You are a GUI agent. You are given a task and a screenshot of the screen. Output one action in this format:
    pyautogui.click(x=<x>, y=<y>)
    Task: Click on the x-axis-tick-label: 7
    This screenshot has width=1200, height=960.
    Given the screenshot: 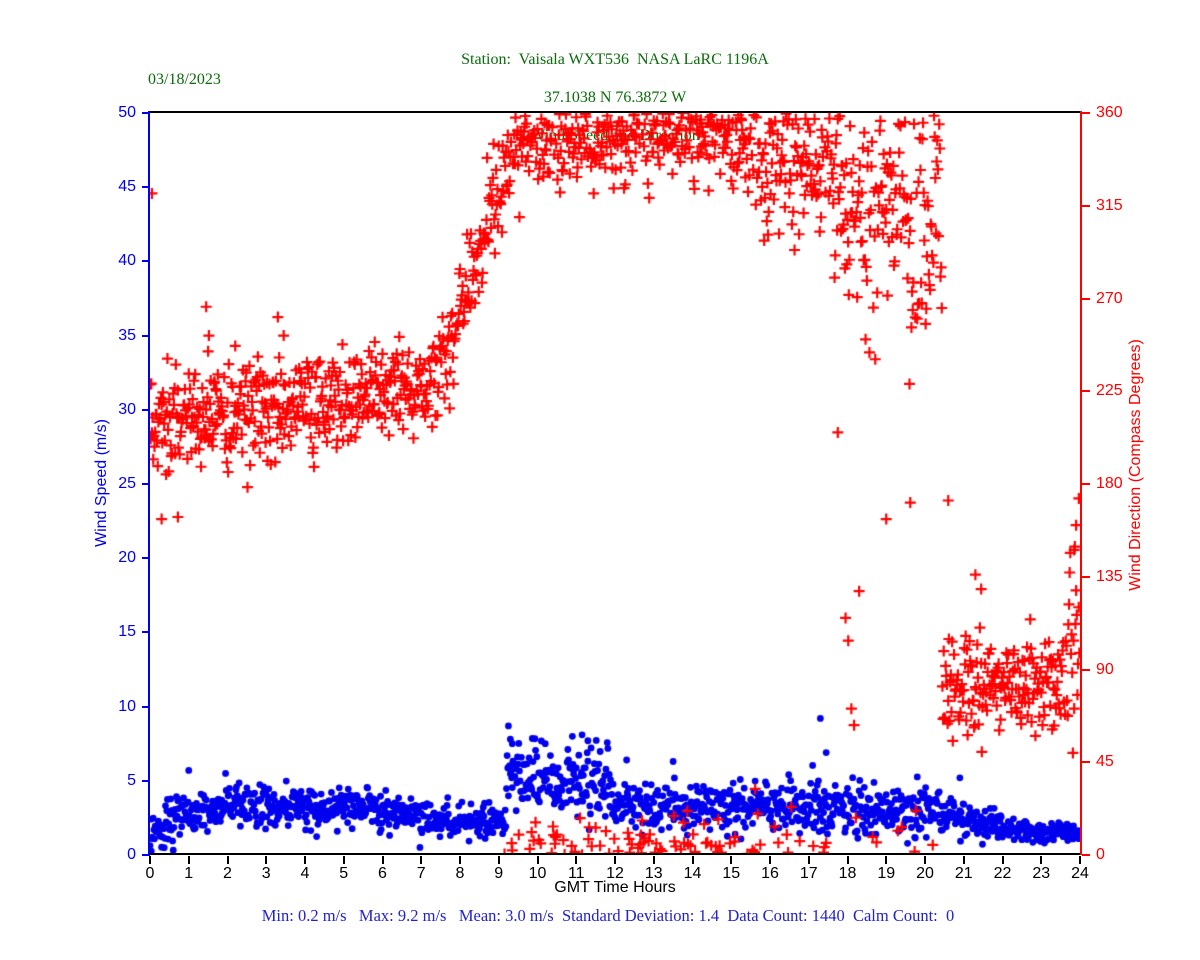 What is the action you would take?
    pyautogui.click(x=421, y=873)
    